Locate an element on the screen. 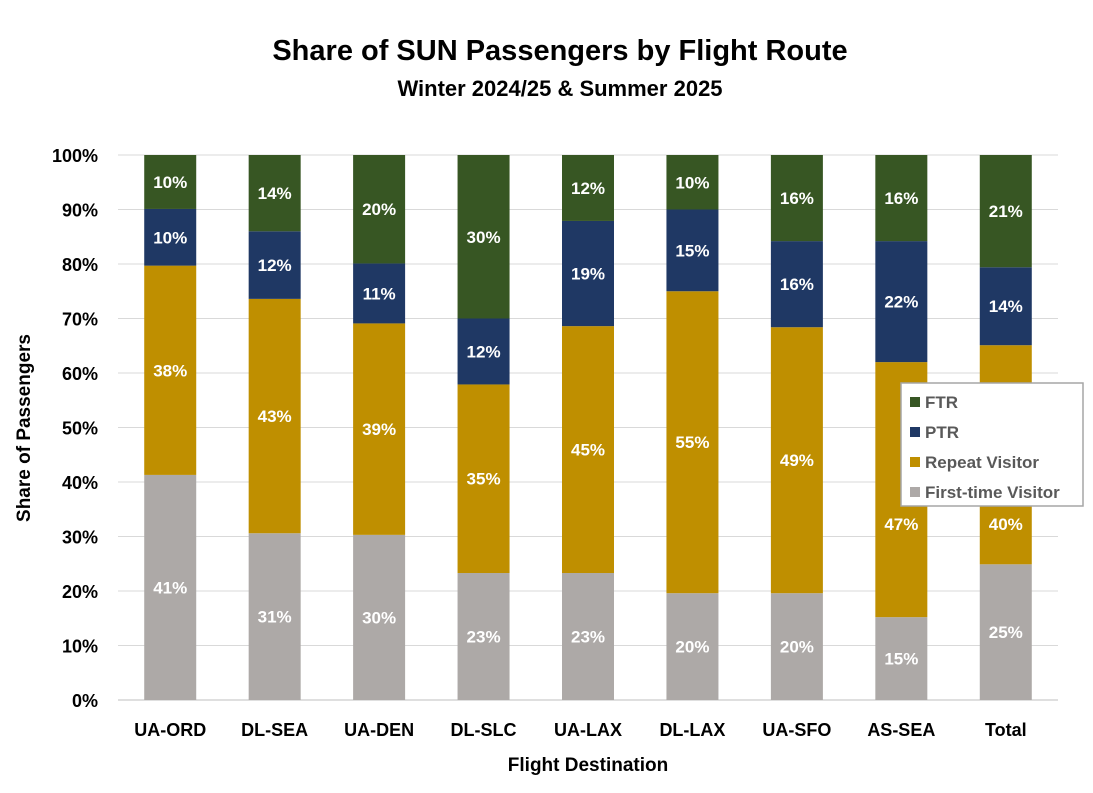 The height and width of the screenshot is (793, 1093). y-tick-label: 50% is located at coordinates (80, 429).